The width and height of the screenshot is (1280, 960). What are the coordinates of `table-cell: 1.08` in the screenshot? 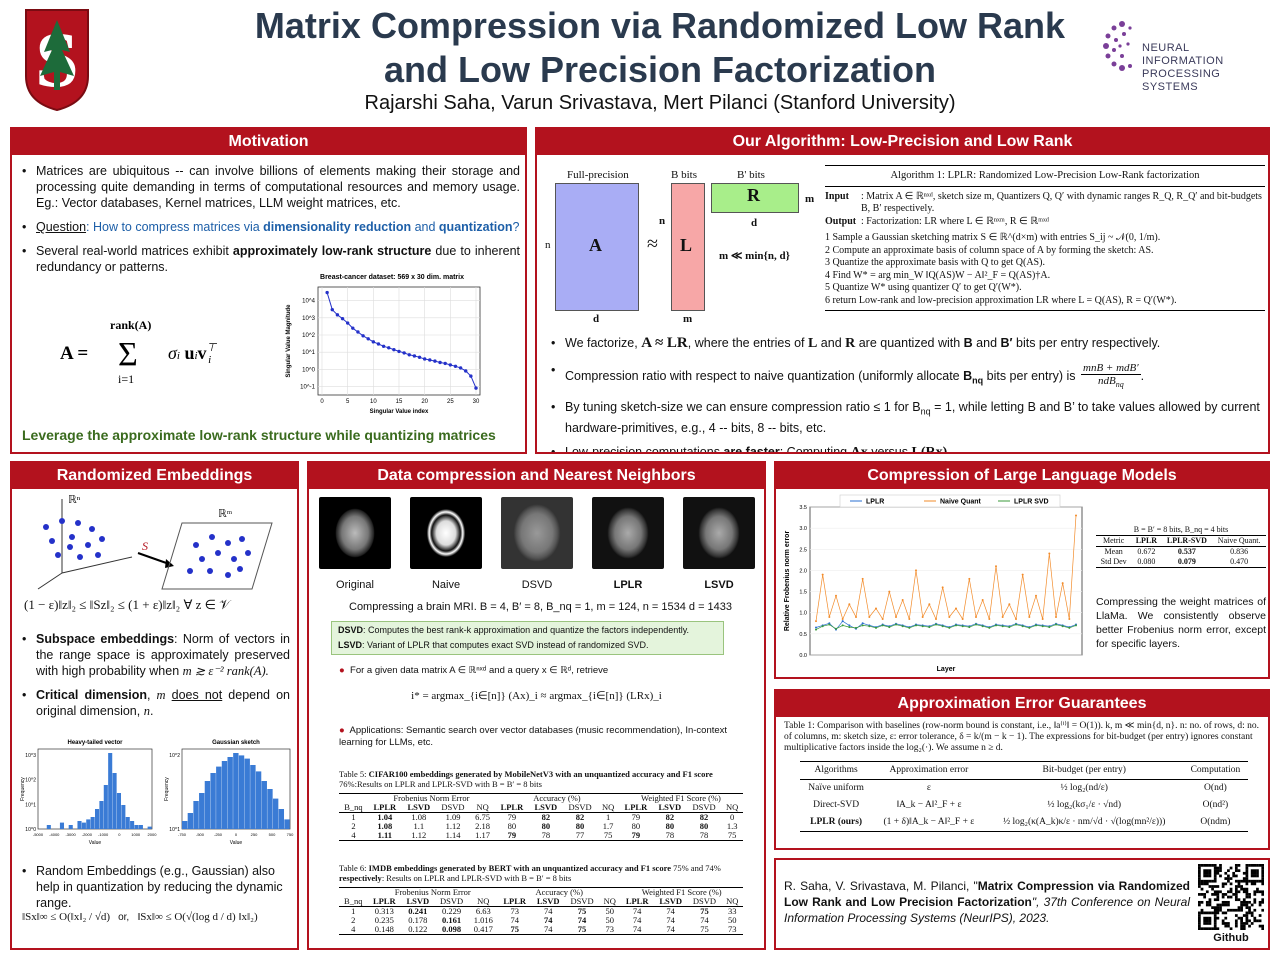 It's located at (385, 826).